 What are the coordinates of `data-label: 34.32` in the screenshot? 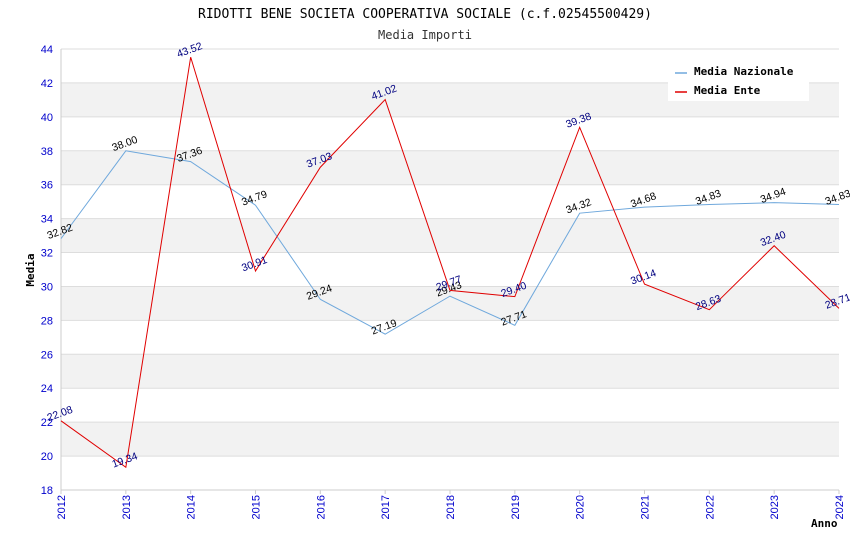 It's located at (578, 206).